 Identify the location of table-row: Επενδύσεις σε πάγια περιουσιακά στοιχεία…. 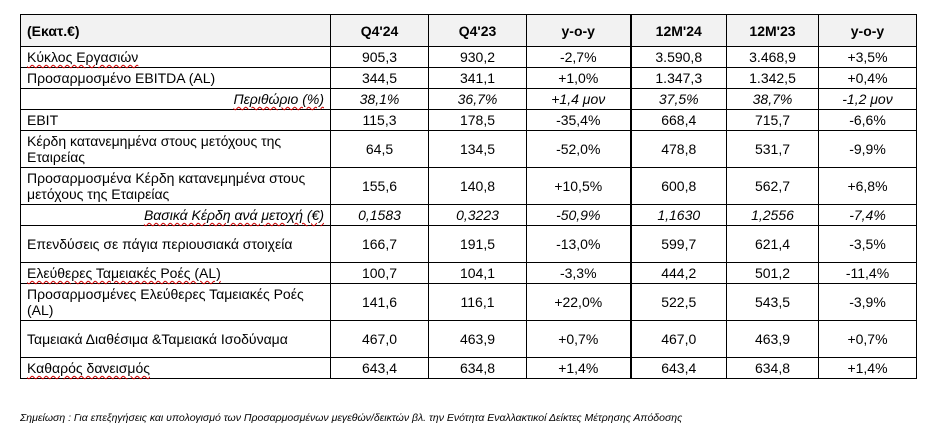
(468, 244).